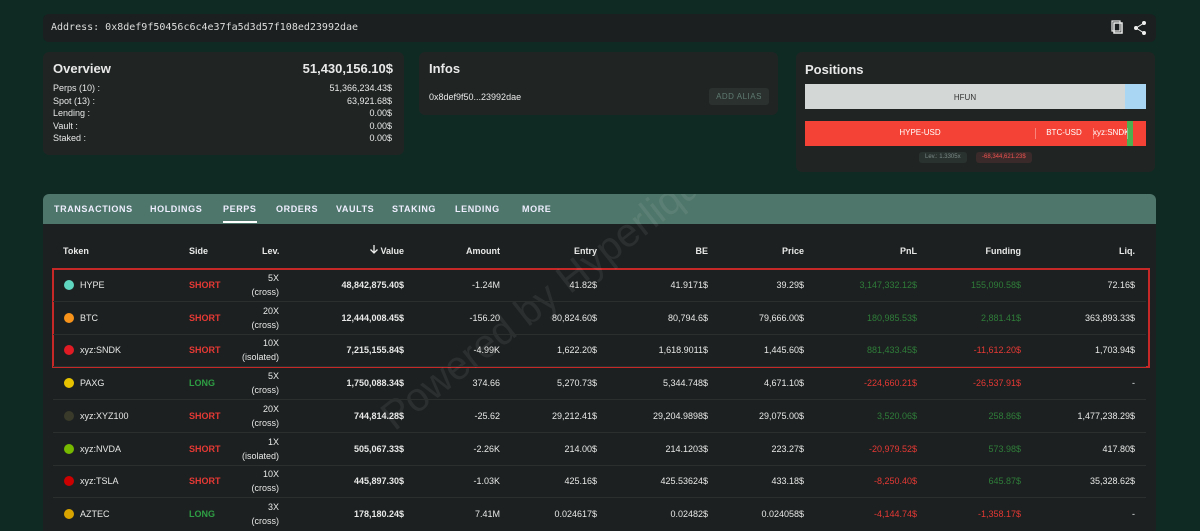  What do you see at coordinates (895, 481) in the screenshot?
I see `cell-pnl: -8,250.40$` at bounding box center [895, 481].